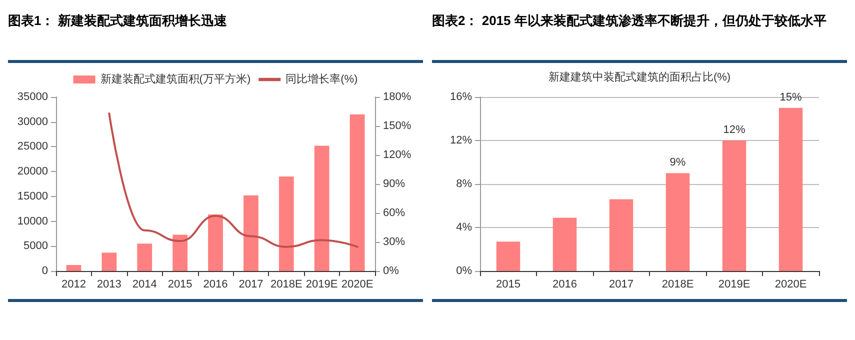  What do you see at coordinates (639, 77) in the screenshot?
I see `chart-subtitle: 新建建筑中装配式建筑的面积占比(%)` at bounding box center [639, 77].